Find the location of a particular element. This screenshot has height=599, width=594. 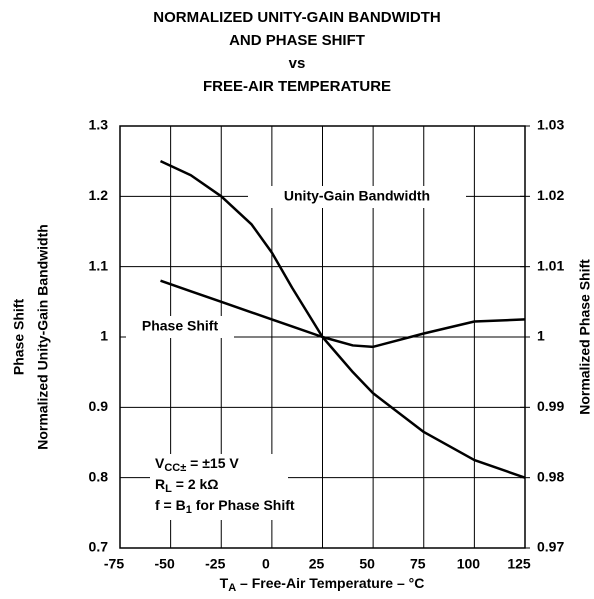

y-tick-label: 1.2 is located at coordinates (99, 195).